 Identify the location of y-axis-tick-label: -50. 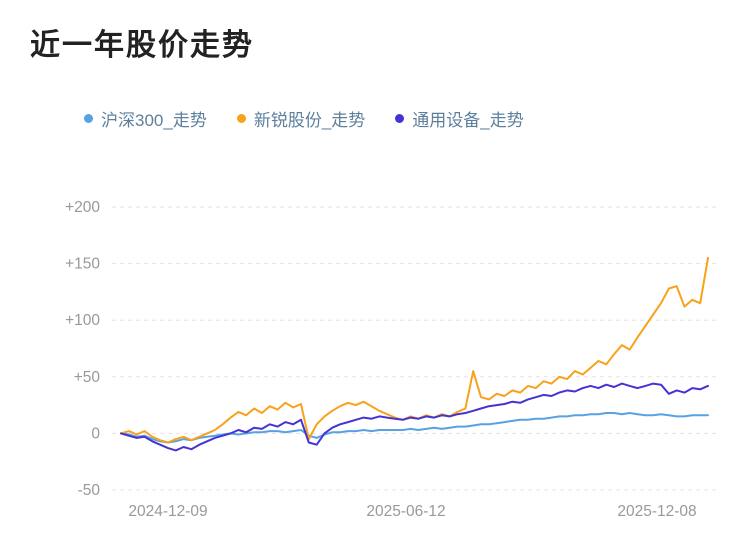
(89, 490).